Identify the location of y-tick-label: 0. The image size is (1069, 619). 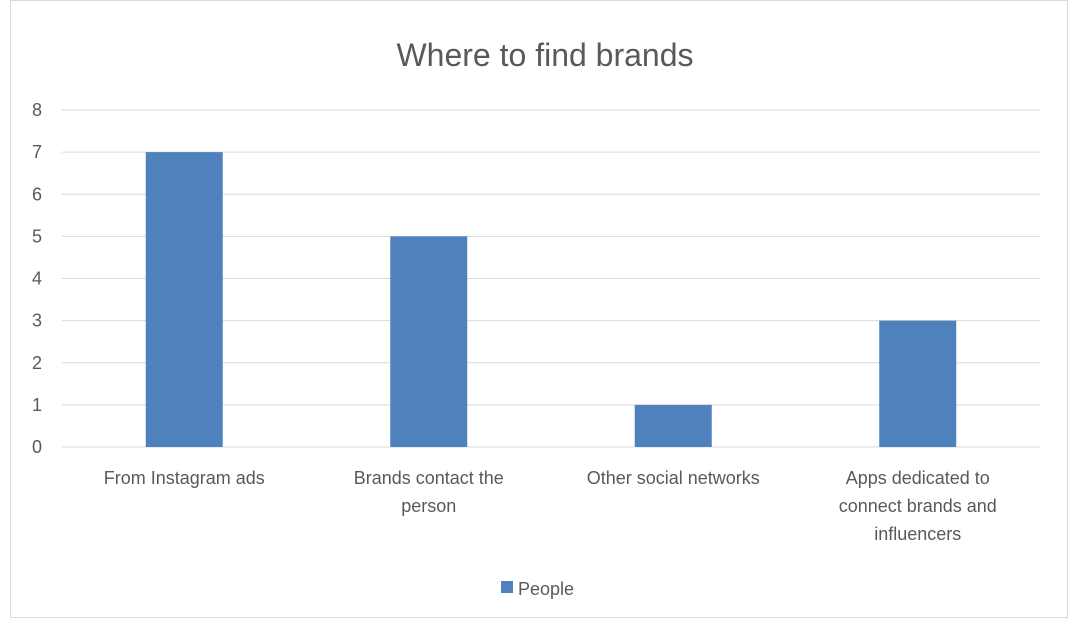
(37, 447).